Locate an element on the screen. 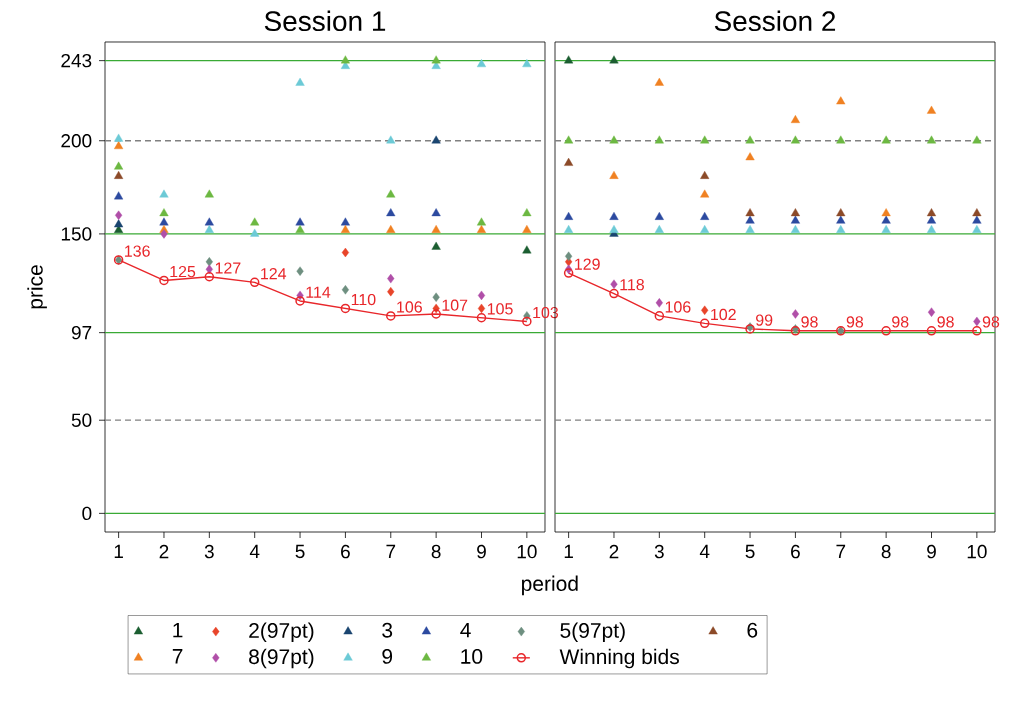  data-label: 102 is located at coordinates (723, 314).